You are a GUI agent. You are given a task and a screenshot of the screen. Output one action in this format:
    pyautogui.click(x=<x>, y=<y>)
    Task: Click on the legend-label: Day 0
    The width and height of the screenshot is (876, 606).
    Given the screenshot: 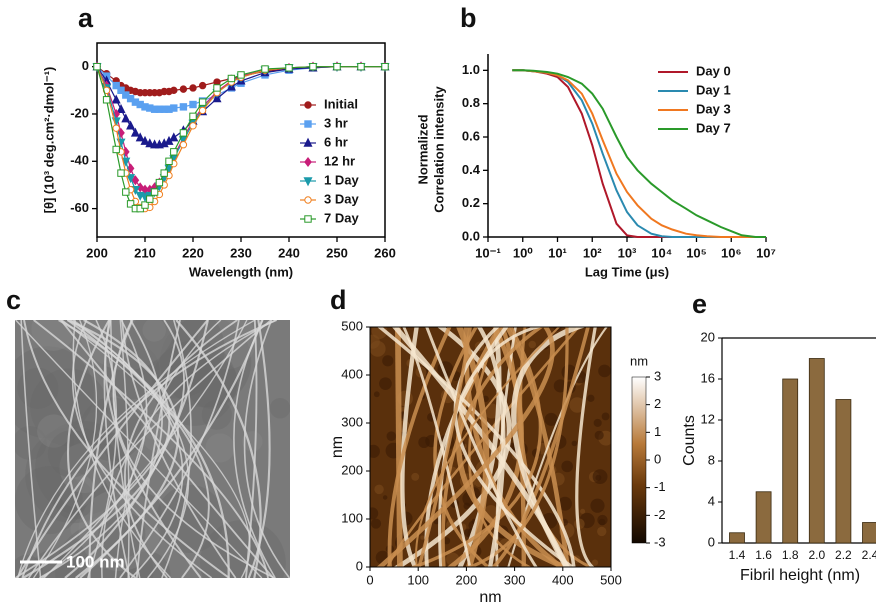 What is the action you would take?
    pyautogui.click(x=713, y=70)
    